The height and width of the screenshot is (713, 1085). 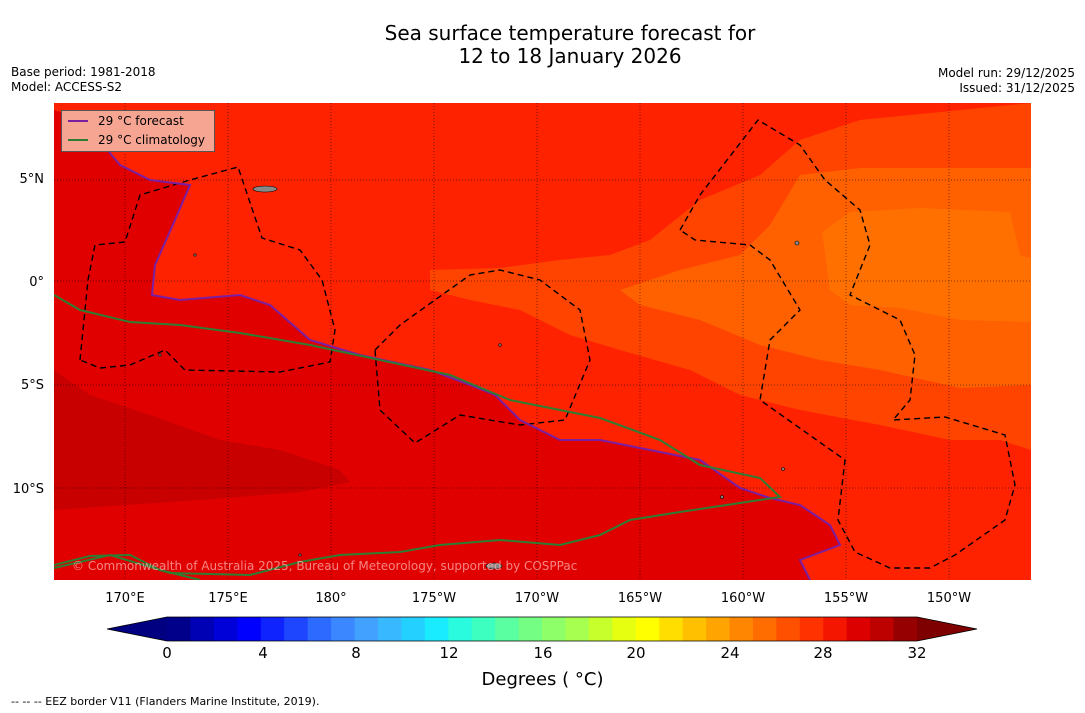 I want to click on colorbar-tick-label: 32, so click(x=916, y=653).